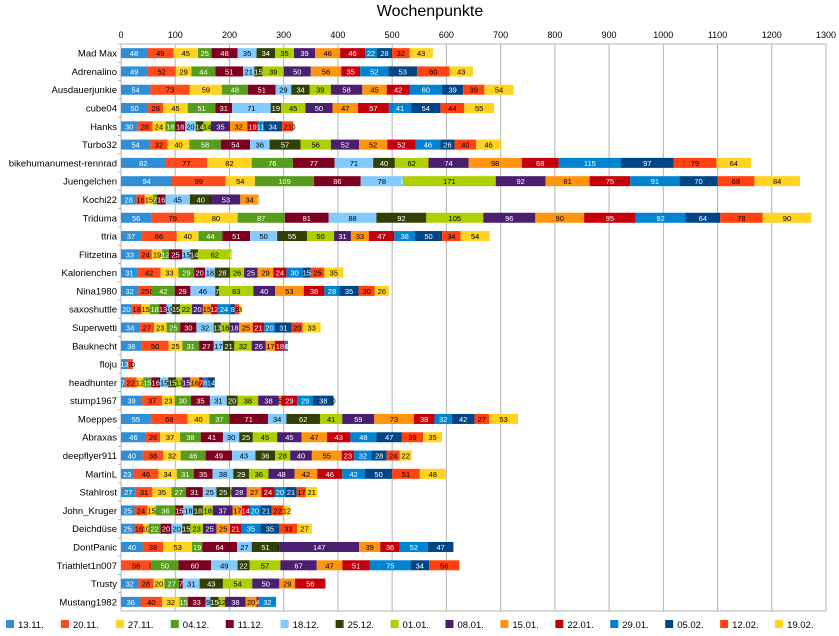 The width and height of the screenshot is (839, 636). I want to click on bar-data-label: 62, so click(412, 163).